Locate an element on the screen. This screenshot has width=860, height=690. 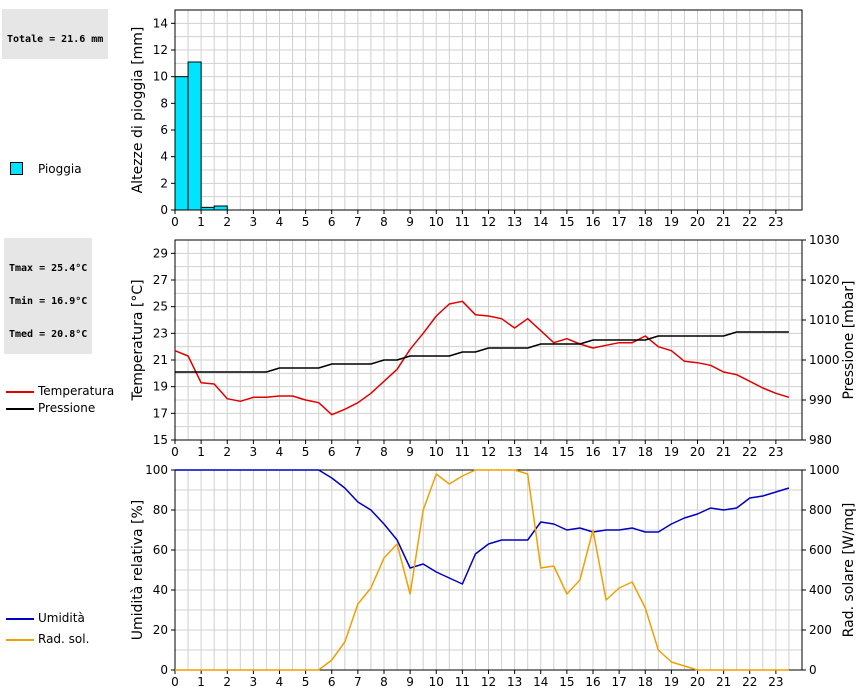
chart1-xtick-label: 8 is located at coordinates (384, 222).